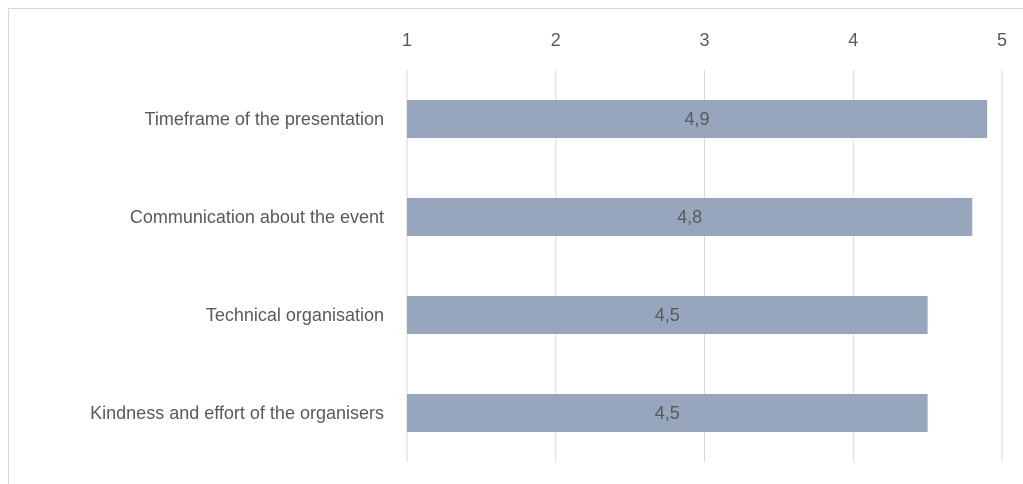 The image size is (1023, 484). I want to click on y-tick-label: Communication about the event, so click(257, 217).